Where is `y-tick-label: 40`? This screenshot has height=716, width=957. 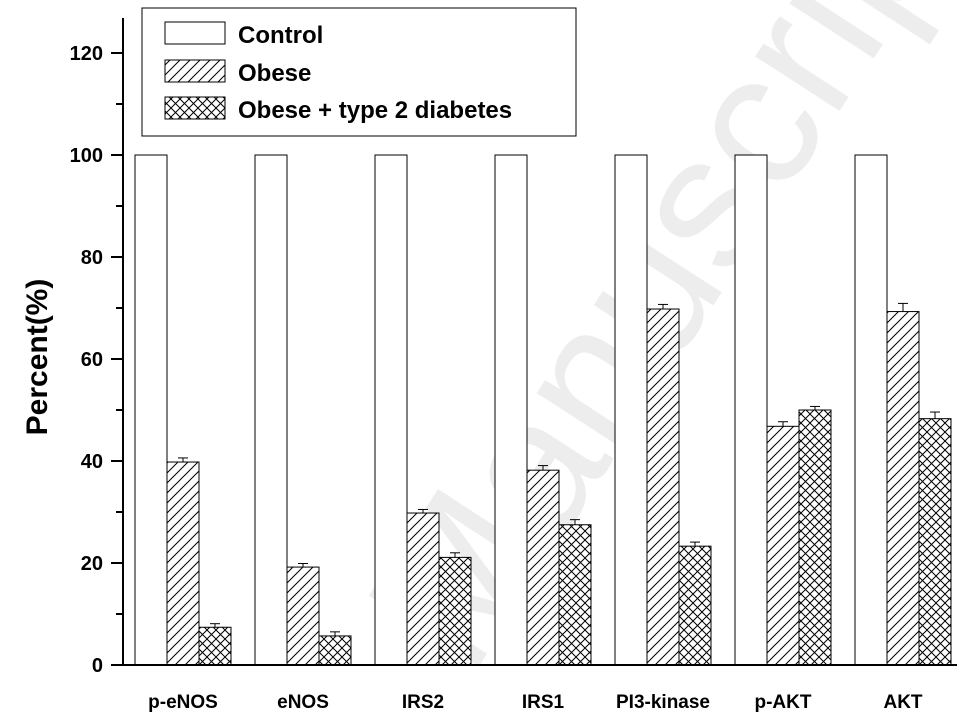 y-tick-label: 40 is located at coordinates (92, 462).